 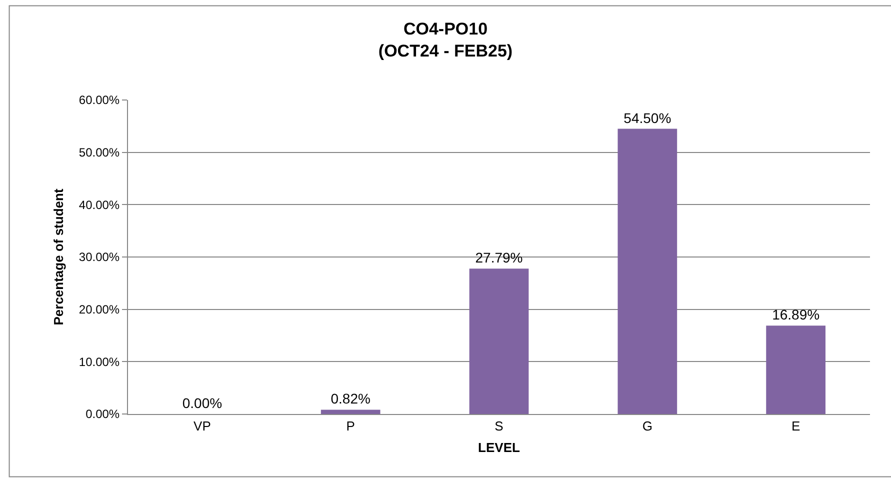 What do you see at coordinates (648, 118) in the screenshot?
I see `data-label: 54.50%` at bounding box center [648, 118].